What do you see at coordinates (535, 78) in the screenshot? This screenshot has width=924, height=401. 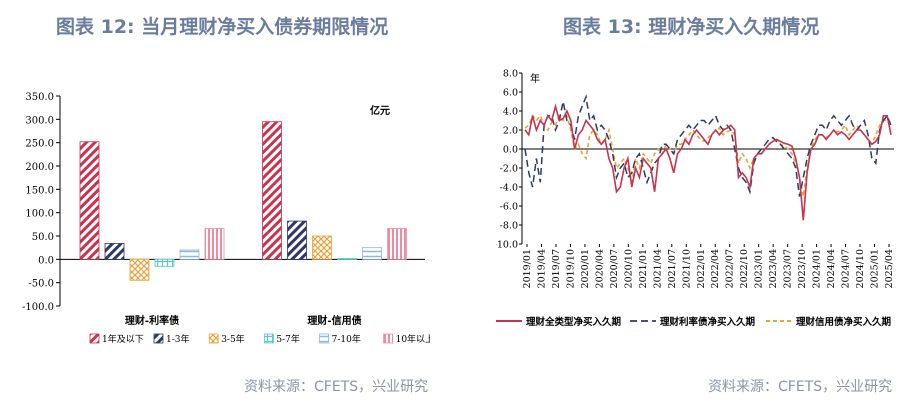 I see `unit-label: 年` at bounding box center [535, 78].